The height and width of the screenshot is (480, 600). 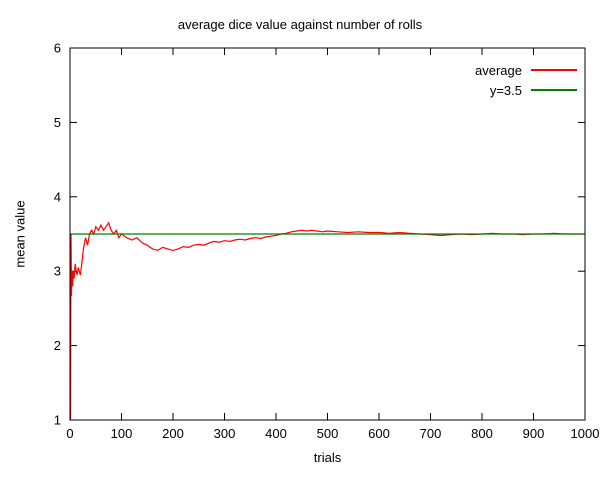 What do you see at coordinates (57, 420) in the screenshot?
I see `y-tick-label: 1` at bounding box center [57, 420].